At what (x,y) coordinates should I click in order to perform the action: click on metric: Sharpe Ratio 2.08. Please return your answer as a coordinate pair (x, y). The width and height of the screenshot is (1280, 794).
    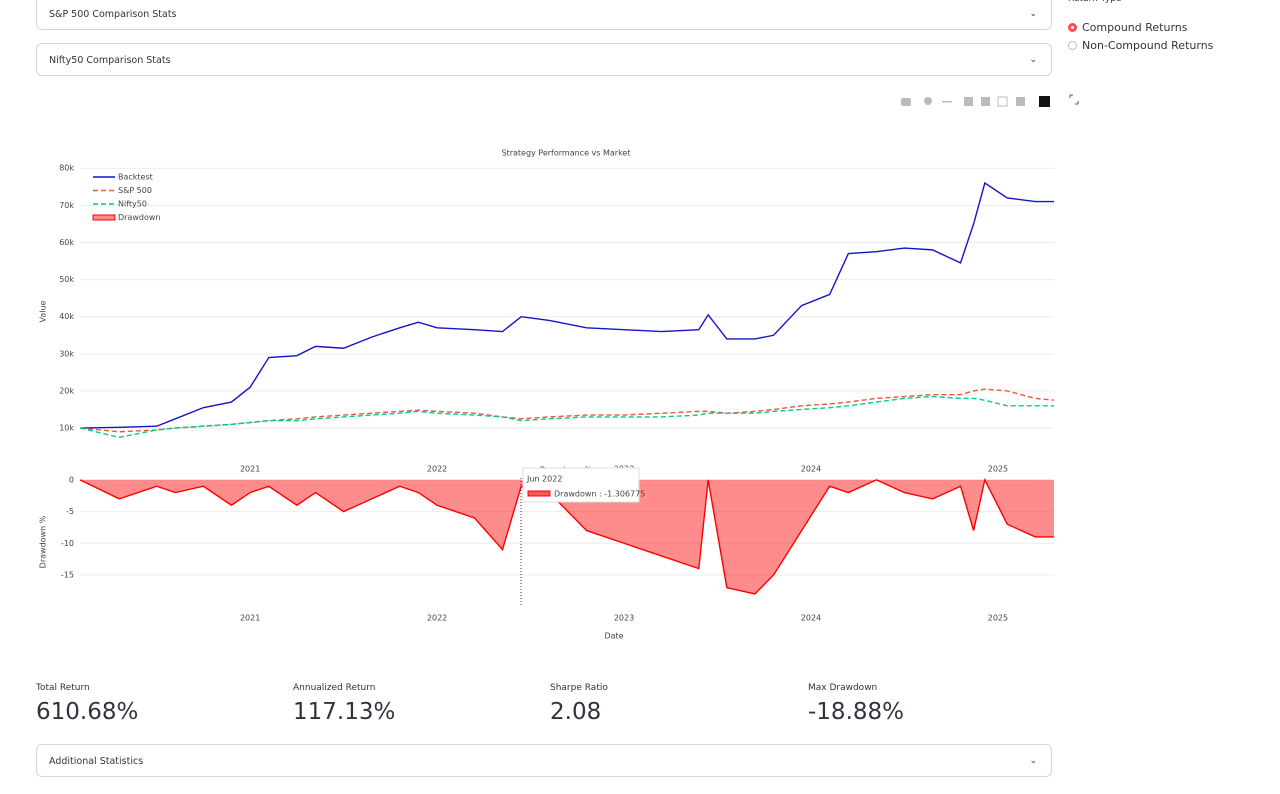
    Looking at the image, I should click on (579, 704).